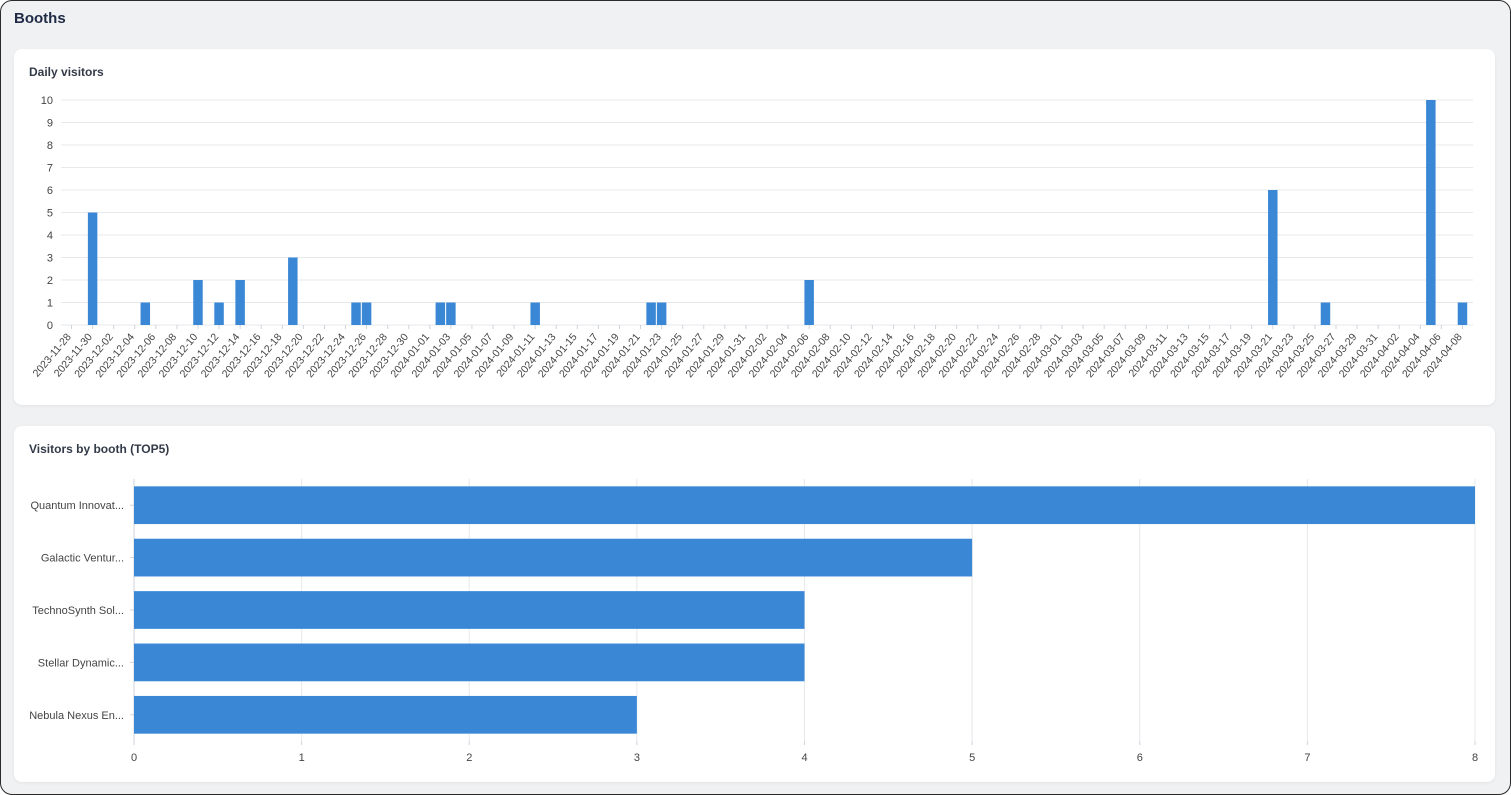 Image resolution: width=1511 pixels, height=795 pixels. I want to click on x-tick-label: 0, so click(134, 758).